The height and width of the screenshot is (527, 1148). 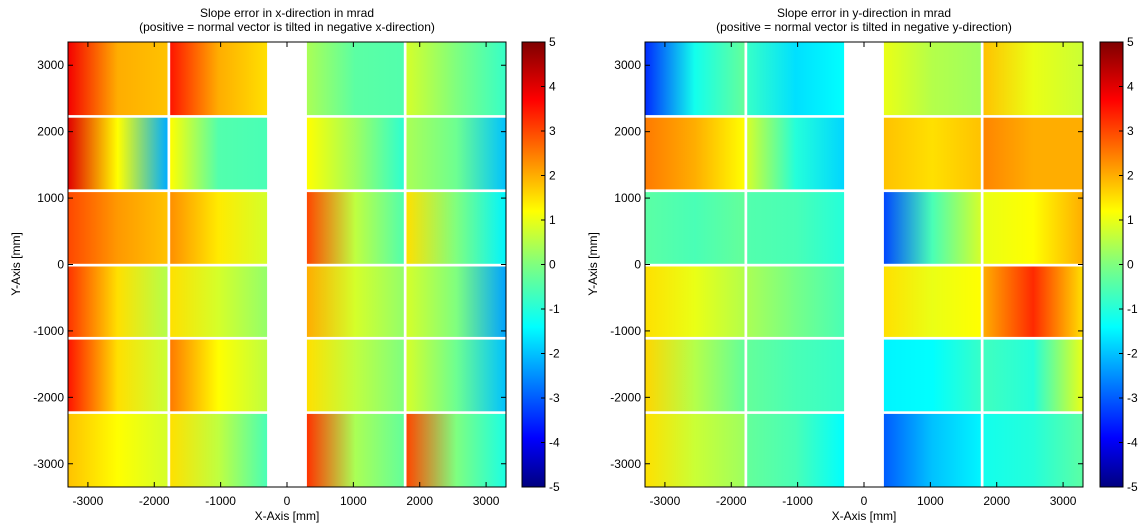 I want to click on chart-title: Slope error in x-direction in mrad, so click(x=287, y=13).